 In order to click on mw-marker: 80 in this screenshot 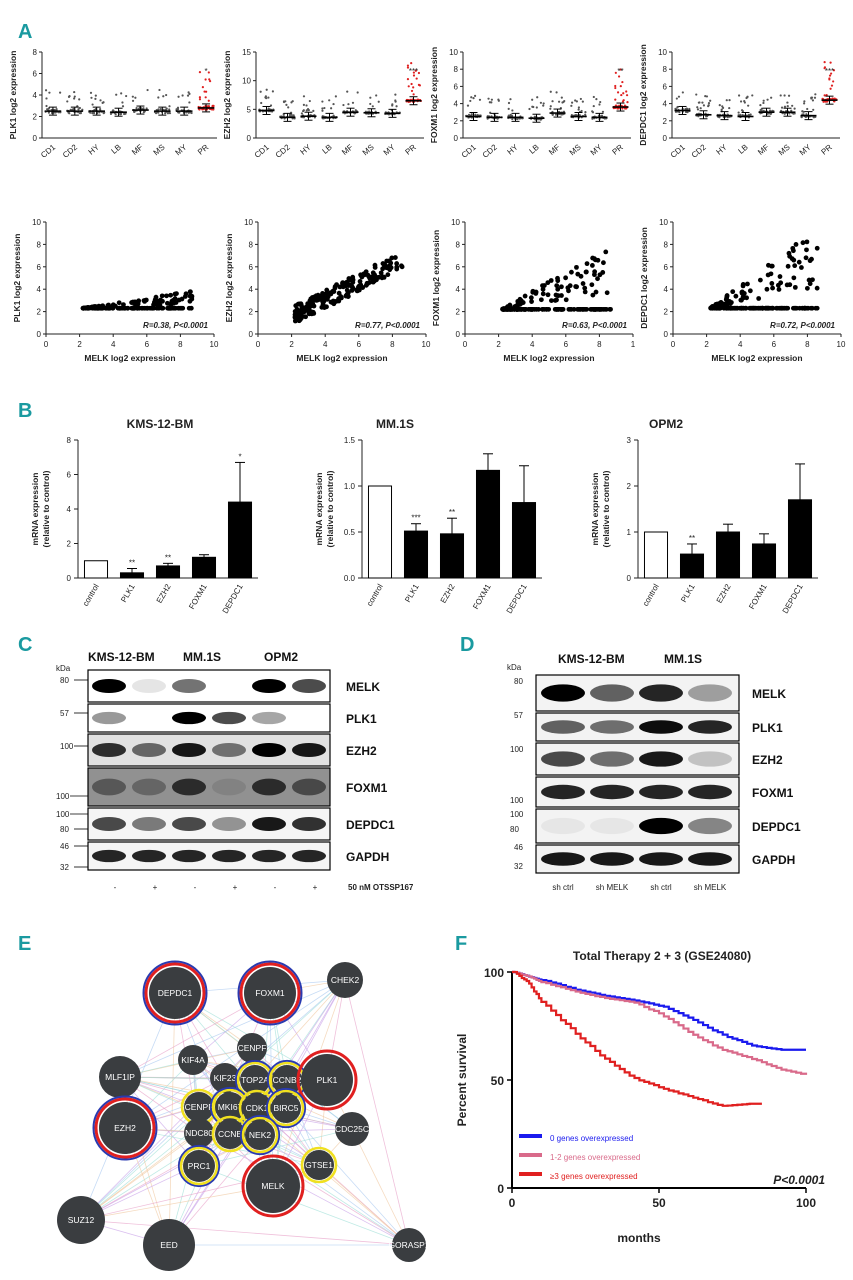, I will do `click(64, 829)`.